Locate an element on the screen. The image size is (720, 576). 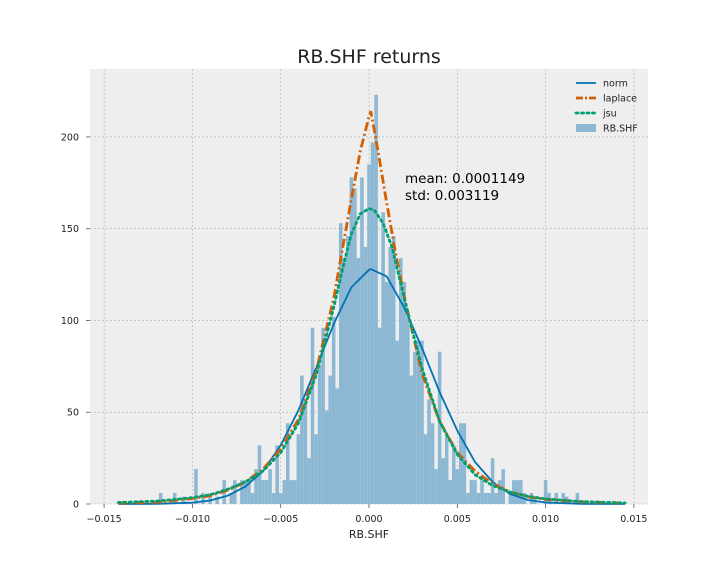
chart-title: RB.SHF returns is located at coordinates (369, 57).